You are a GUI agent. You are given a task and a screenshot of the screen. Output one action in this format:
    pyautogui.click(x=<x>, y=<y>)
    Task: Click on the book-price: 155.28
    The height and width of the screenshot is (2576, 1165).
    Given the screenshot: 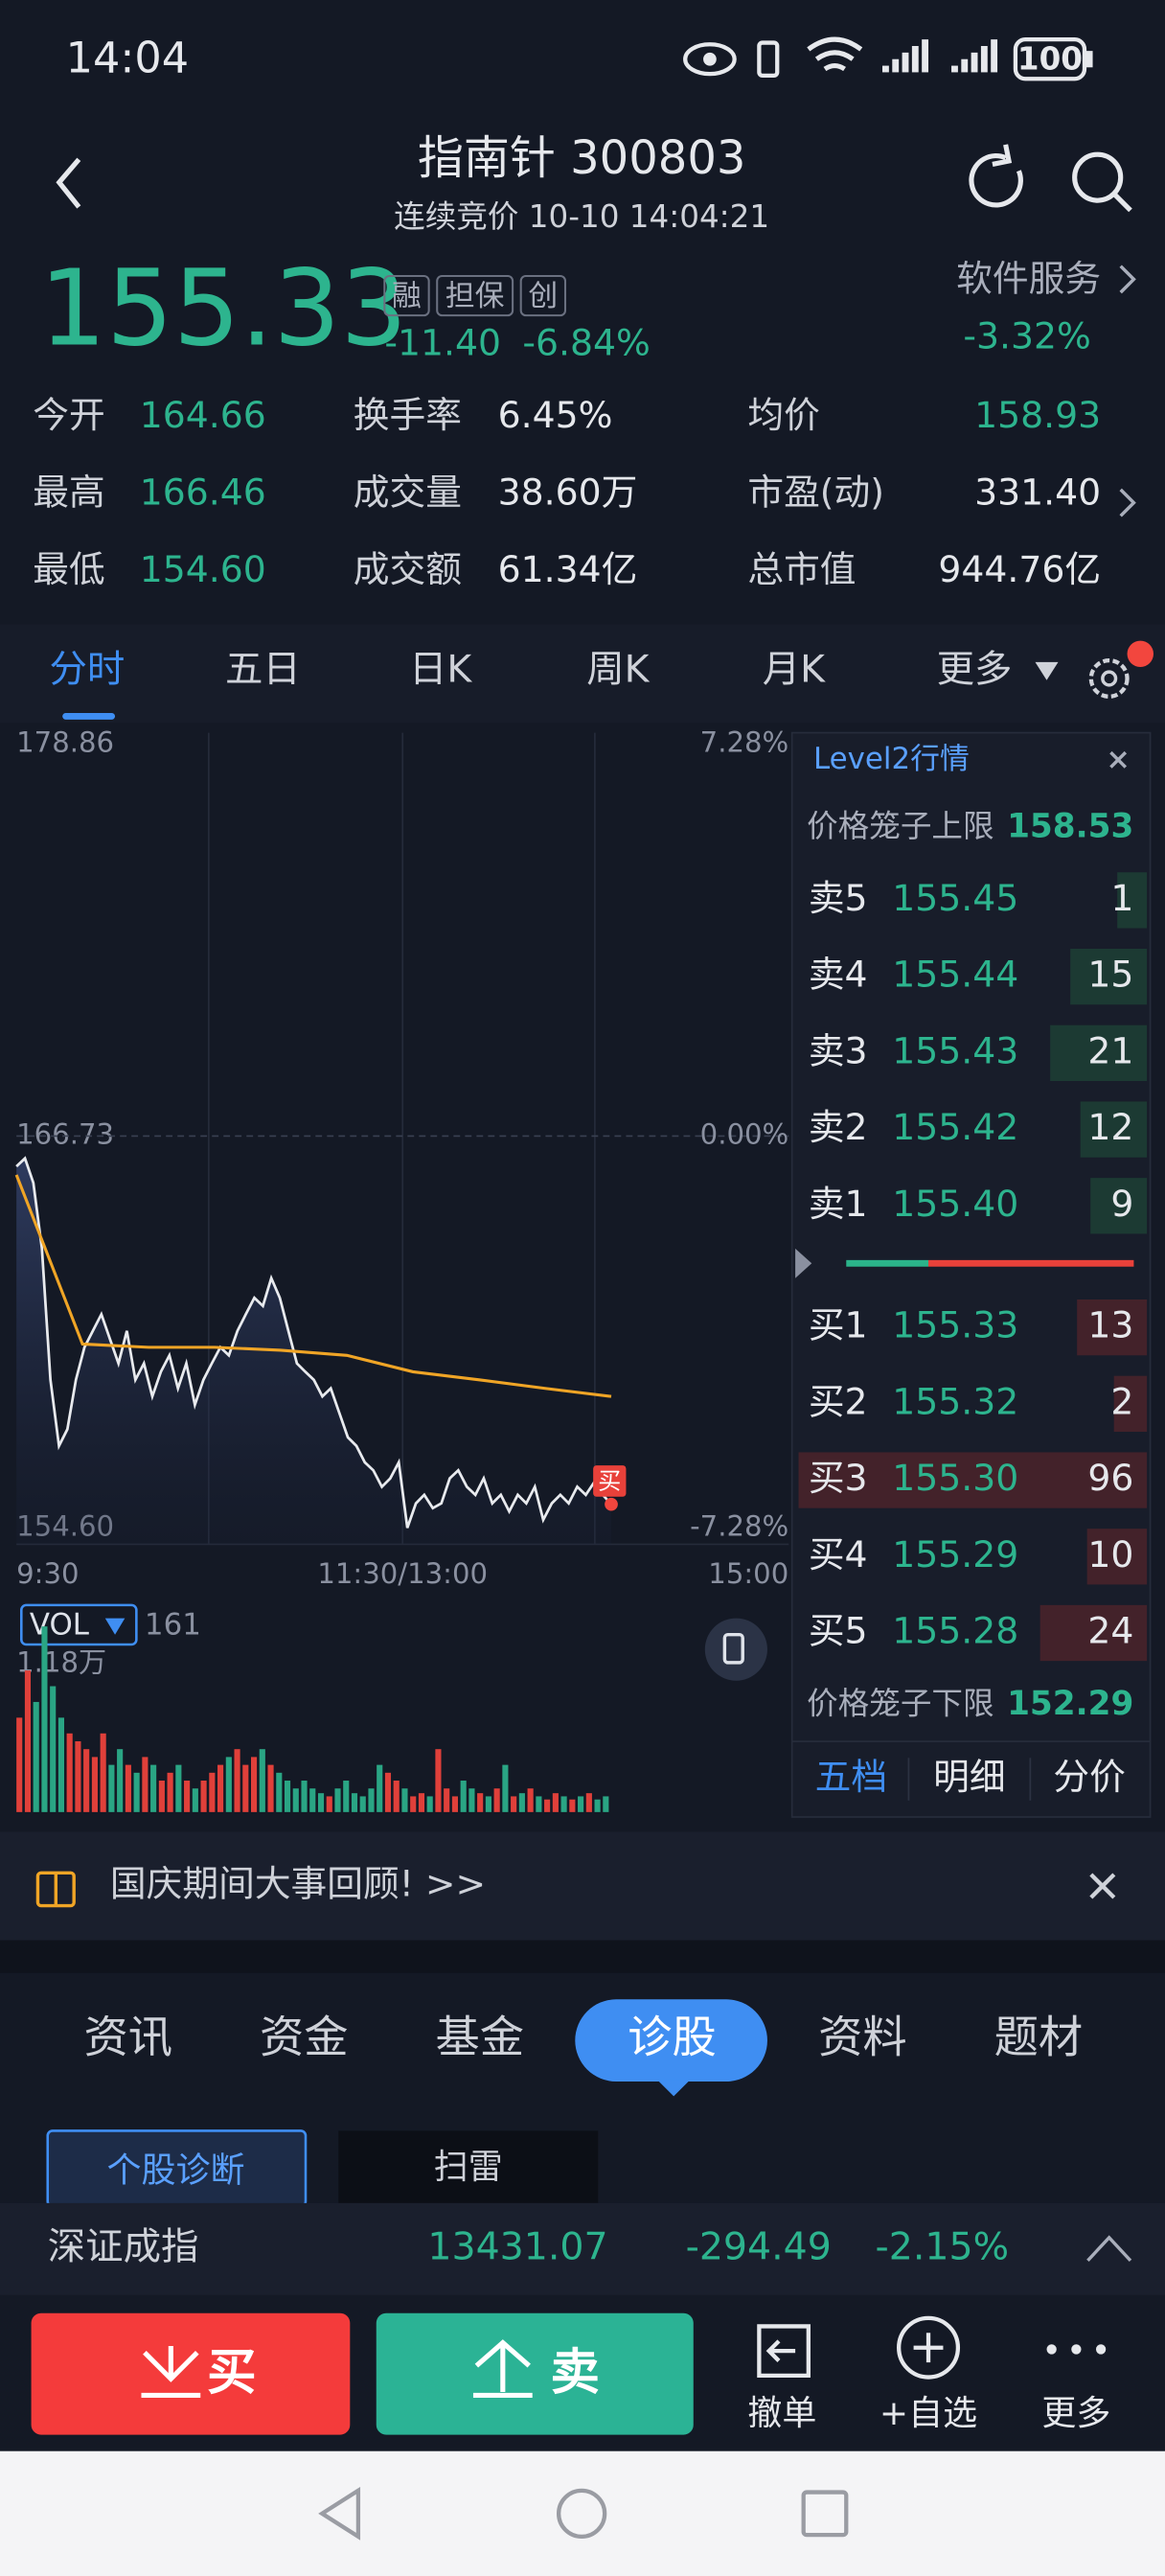 What is the action you would take?
    pyautogui.click(x=955, y=1631)
    